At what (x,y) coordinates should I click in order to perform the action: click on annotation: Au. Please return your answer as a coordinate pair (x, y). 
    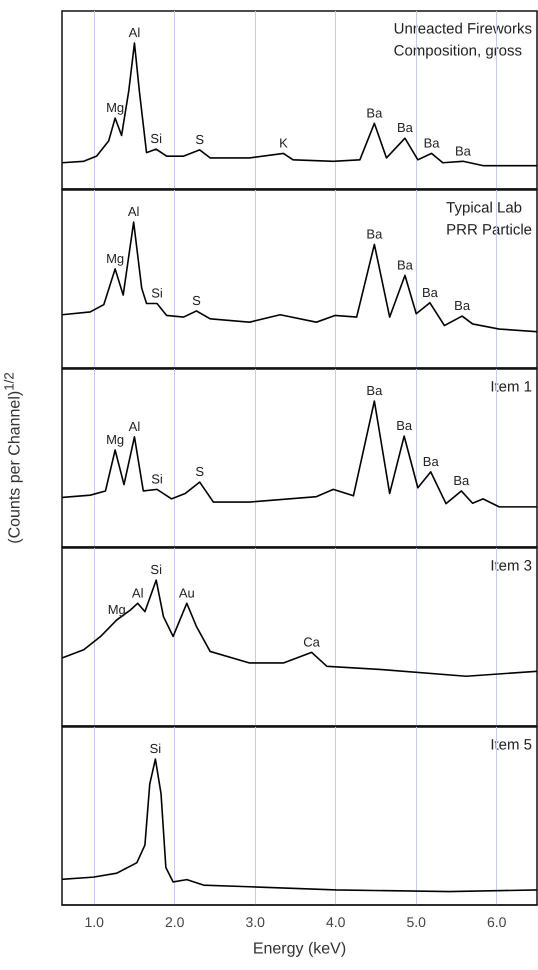
    Looking at the image, I should click on (186, 592).